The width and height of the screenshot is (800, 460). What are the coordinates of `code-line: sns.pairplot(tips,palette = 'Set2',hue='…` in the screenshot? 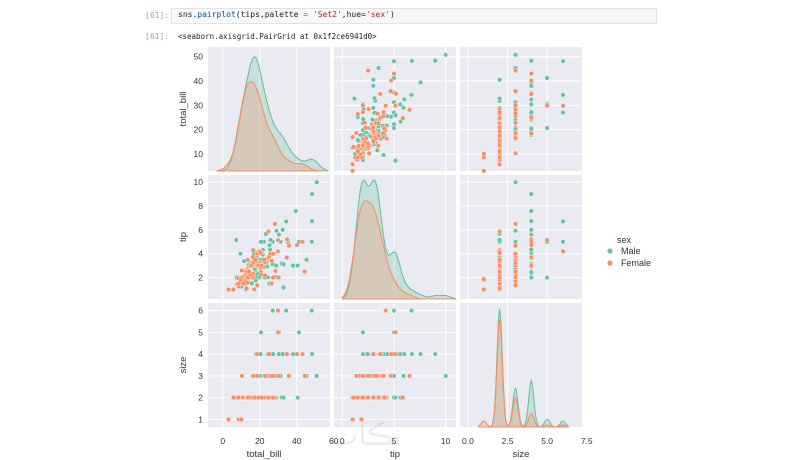 It's located at (286, 14).